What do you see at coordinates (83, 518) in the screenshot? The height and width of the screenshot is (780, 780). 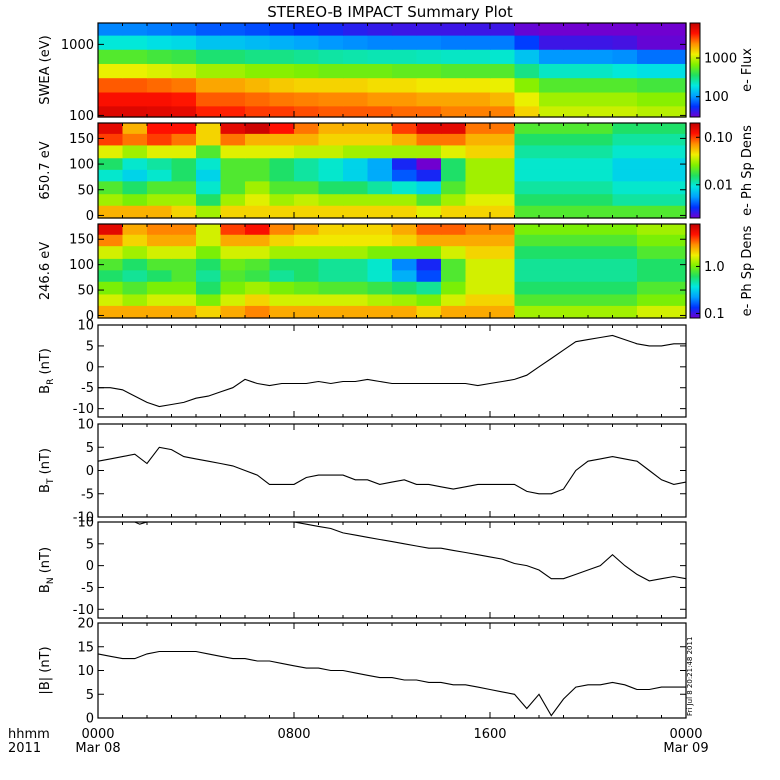 I see `y-tick-label: -10` at bounding box center [83, 518].